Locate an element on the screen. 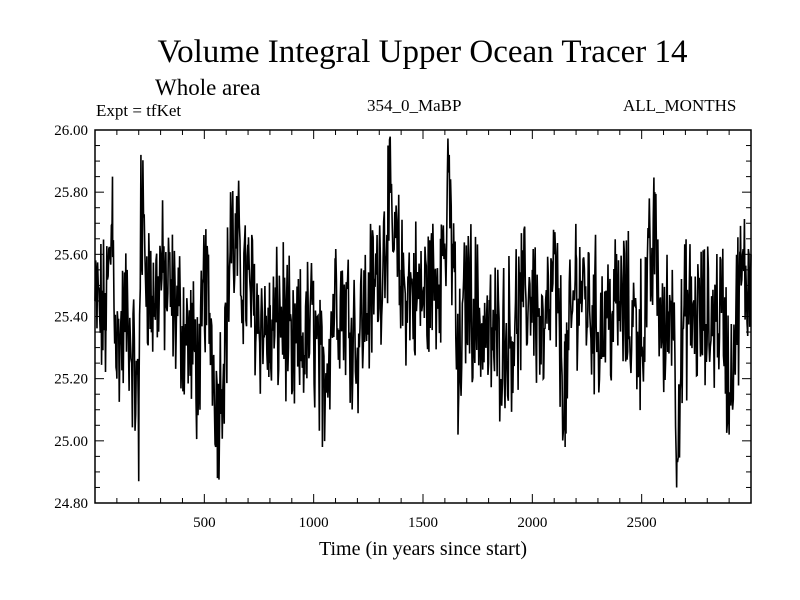 The width and height of the screenshot is (800, 600). x-axis-label: Time (in years since start) is located at coordinates (423, 549).